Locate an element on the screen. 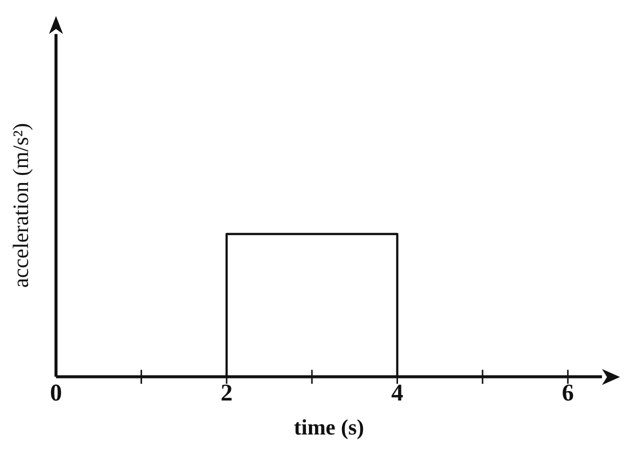 The height and width of the screenshot is (452, 628). y-axis-title: acceleration (m/s²) is located at coordinates (20, 205).